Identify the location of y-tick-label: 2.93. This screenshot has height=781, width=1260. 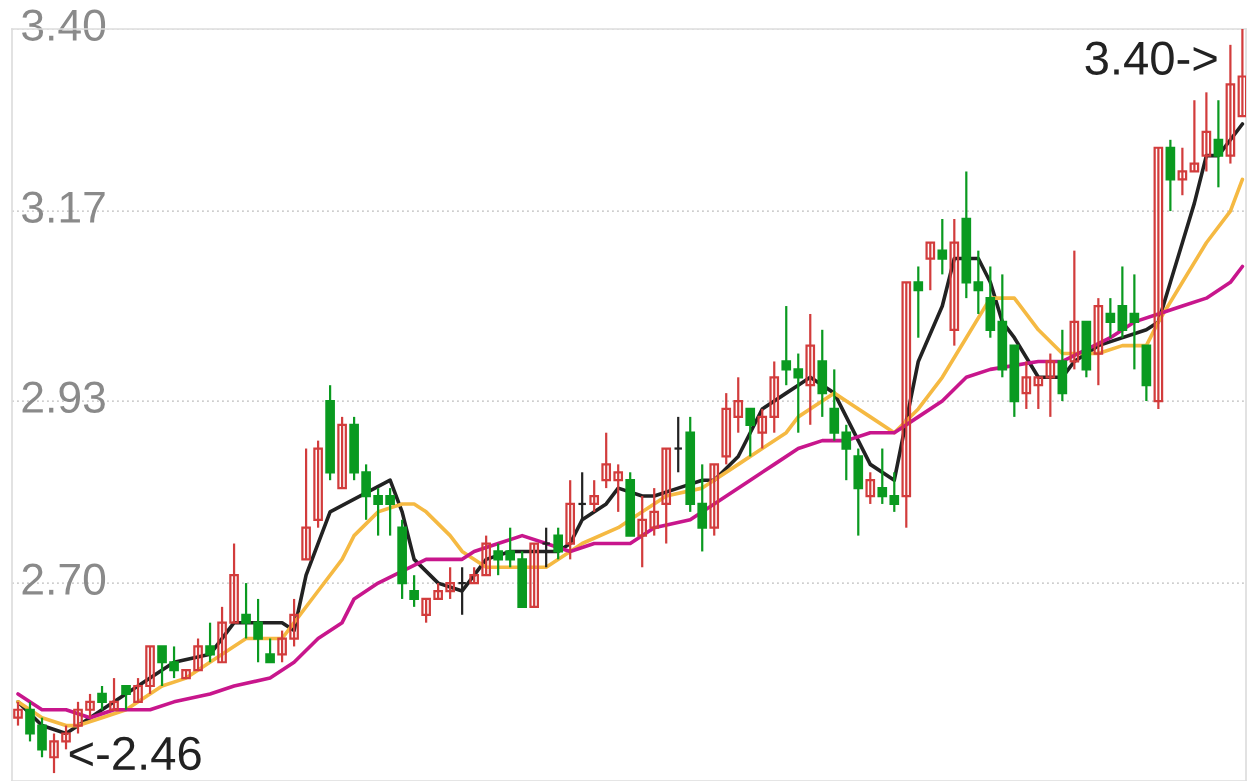
(63, 397).